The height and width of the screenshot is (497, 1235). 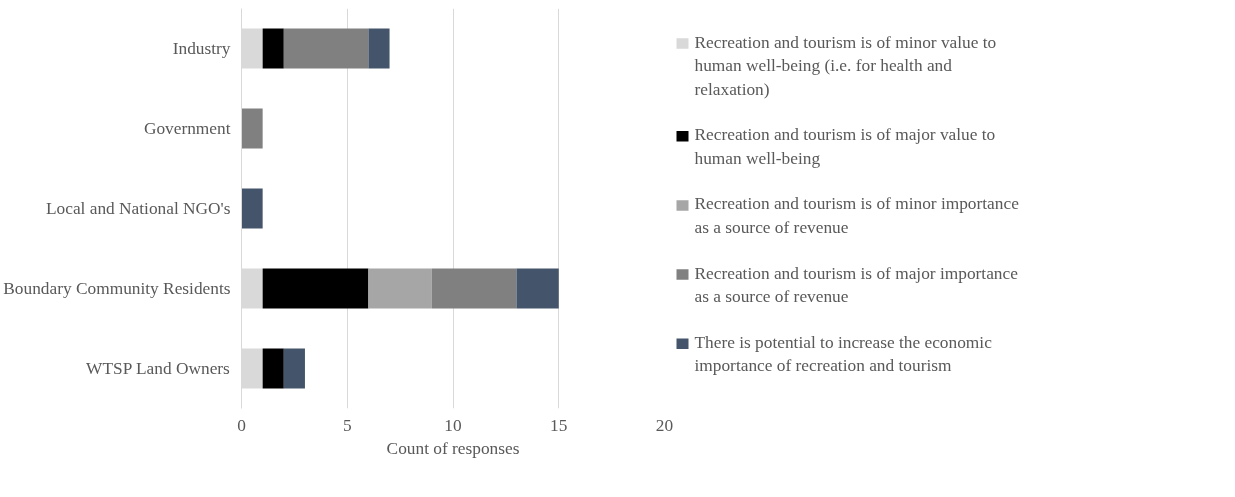 I want to click on y-tick-label: Boundary Community Residents, so click(x=117, y=288).